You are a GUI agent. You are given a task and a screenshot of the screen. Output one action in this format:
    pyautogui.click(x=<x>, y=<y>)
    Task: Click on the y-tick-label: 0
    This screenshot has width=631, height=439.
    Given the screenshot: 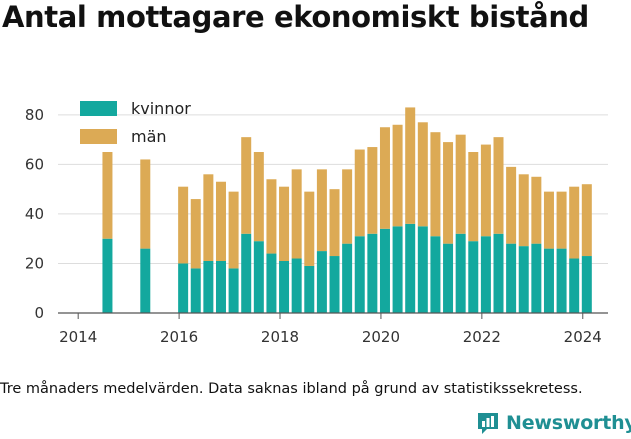 What is the action you would take?
    pyautogui.click(x=39, y=313)
    